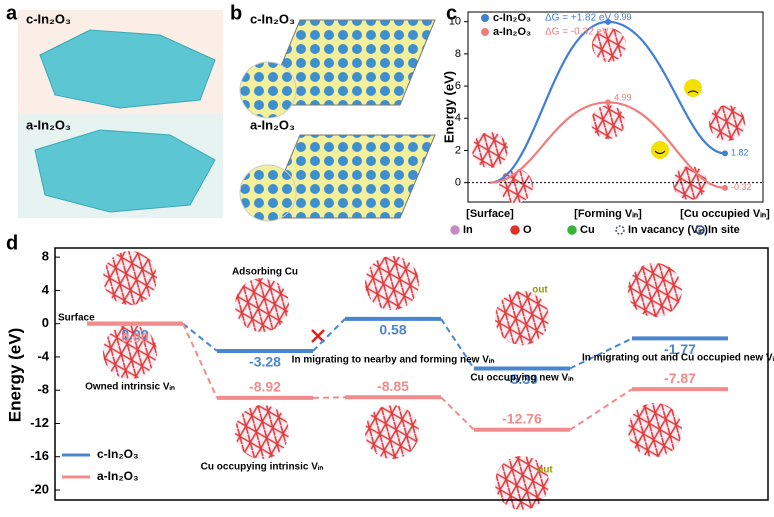 Image resolution: width=774 pixels, height=517 pixels. I want to click on happy-face, so click(660, 150).